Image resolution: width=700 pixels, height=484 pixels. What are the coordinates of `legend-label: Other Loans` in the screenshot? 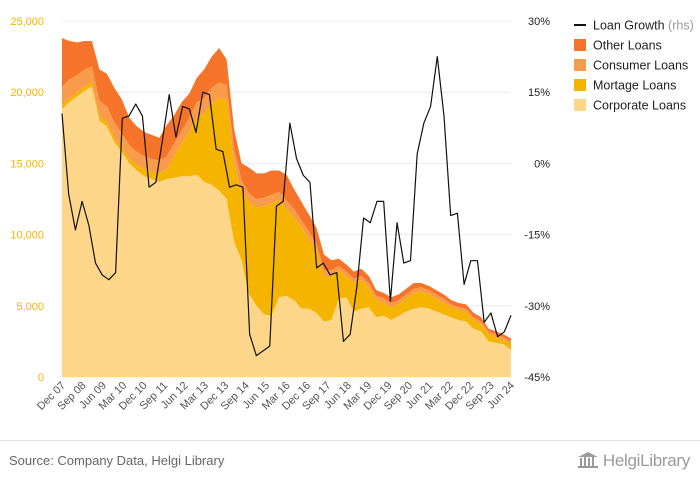 It's located at (627, 46).